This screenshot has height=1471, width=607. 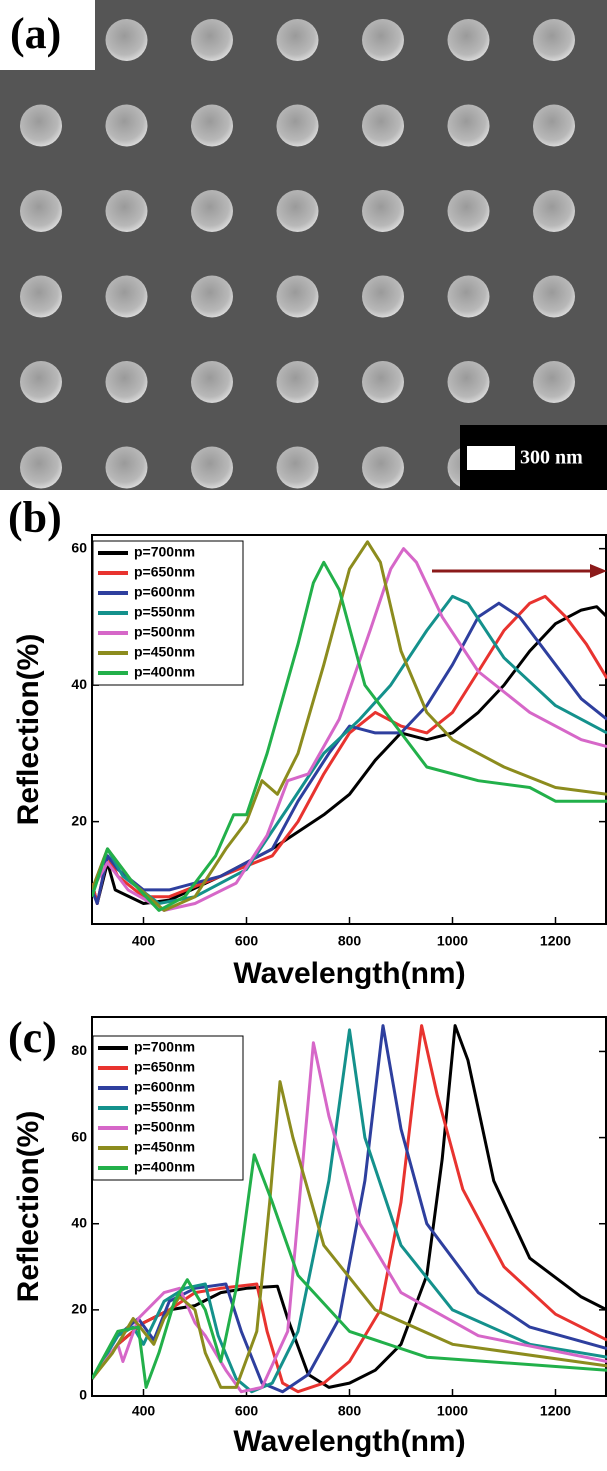 What do you see at coordinates (491, 458) in the screenshot?
I see `scale-bar` at bounding box center [491, 458].